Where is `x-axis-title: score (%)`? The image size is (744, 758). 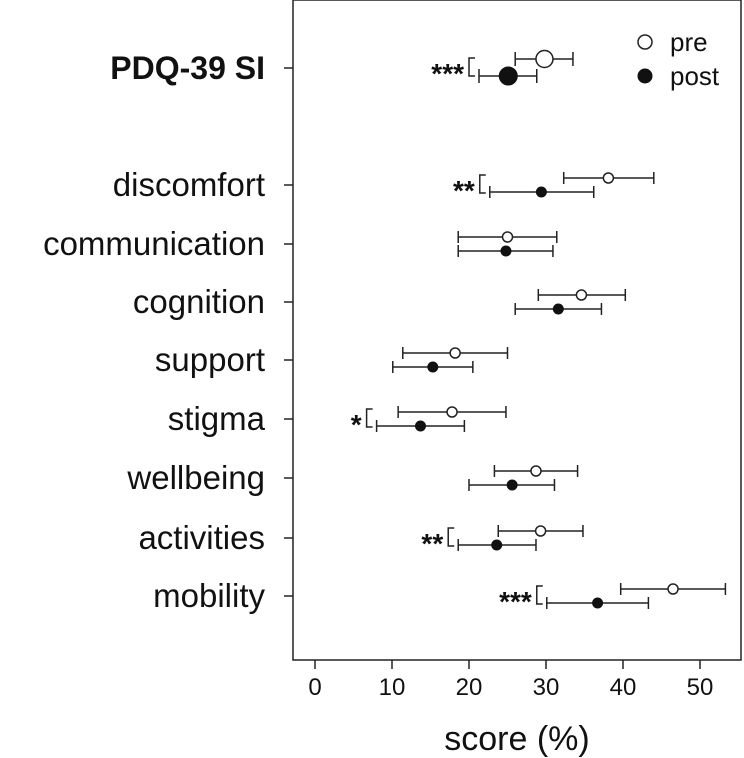
x-axis-title: score (%) is located at coordinates (516, 739).